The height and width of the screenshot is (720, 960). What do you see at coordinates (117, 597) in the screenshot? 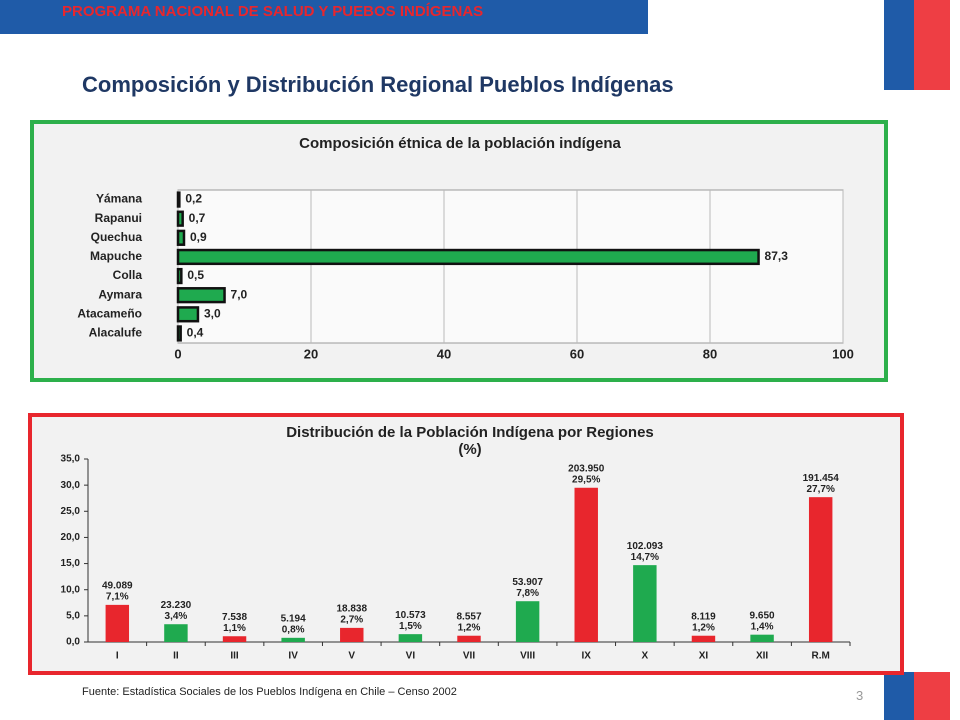
I see `value-label: 7,1%` at bounding box center [117, 597].